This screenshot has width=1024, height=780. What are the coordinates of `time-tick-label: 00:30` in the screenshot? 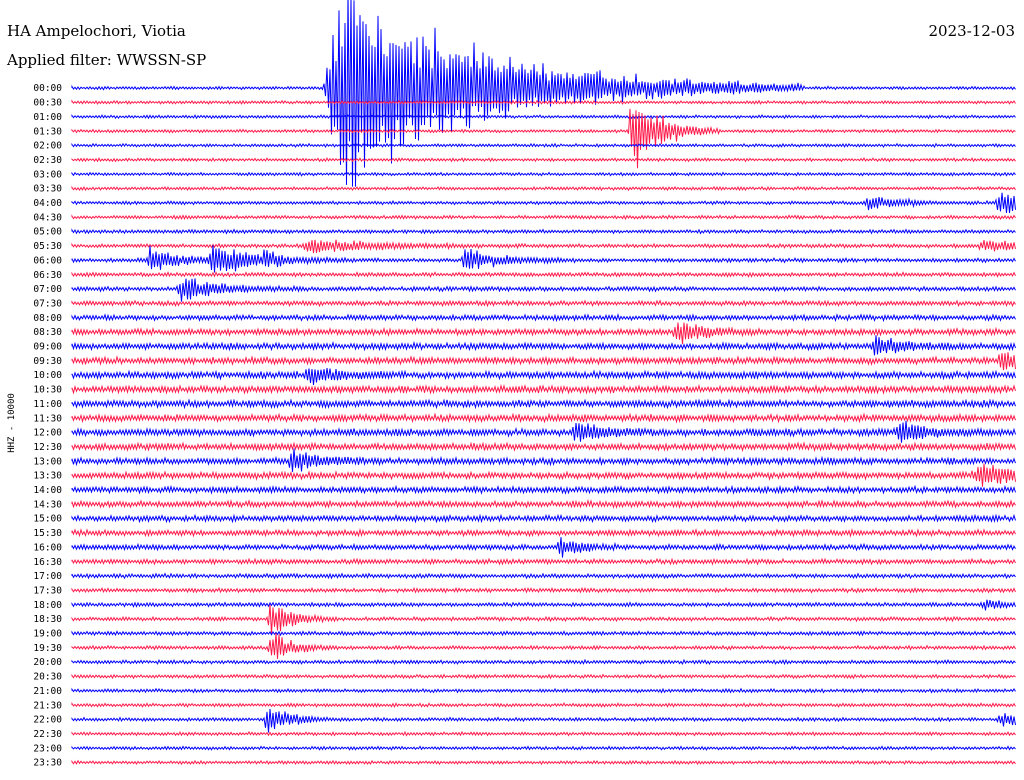 It's located at (47, 103).